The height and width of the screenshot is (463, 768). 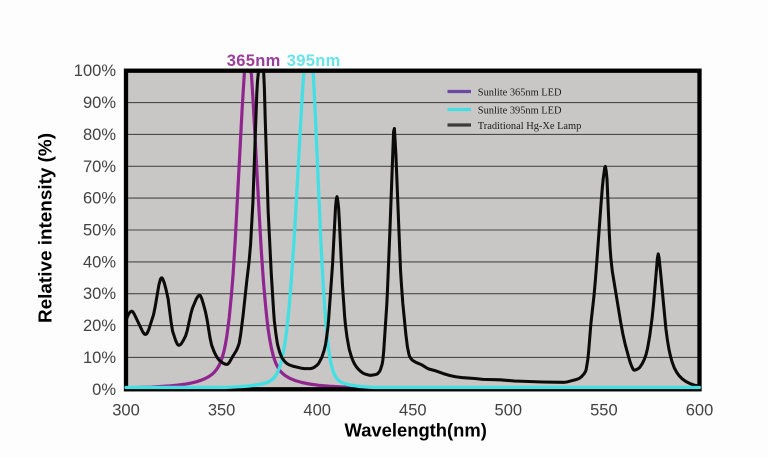 What do you see at coordinates (314, 61) in the screenshot?
I see `svg-text: 395nm` at bounding box center [314, 61].